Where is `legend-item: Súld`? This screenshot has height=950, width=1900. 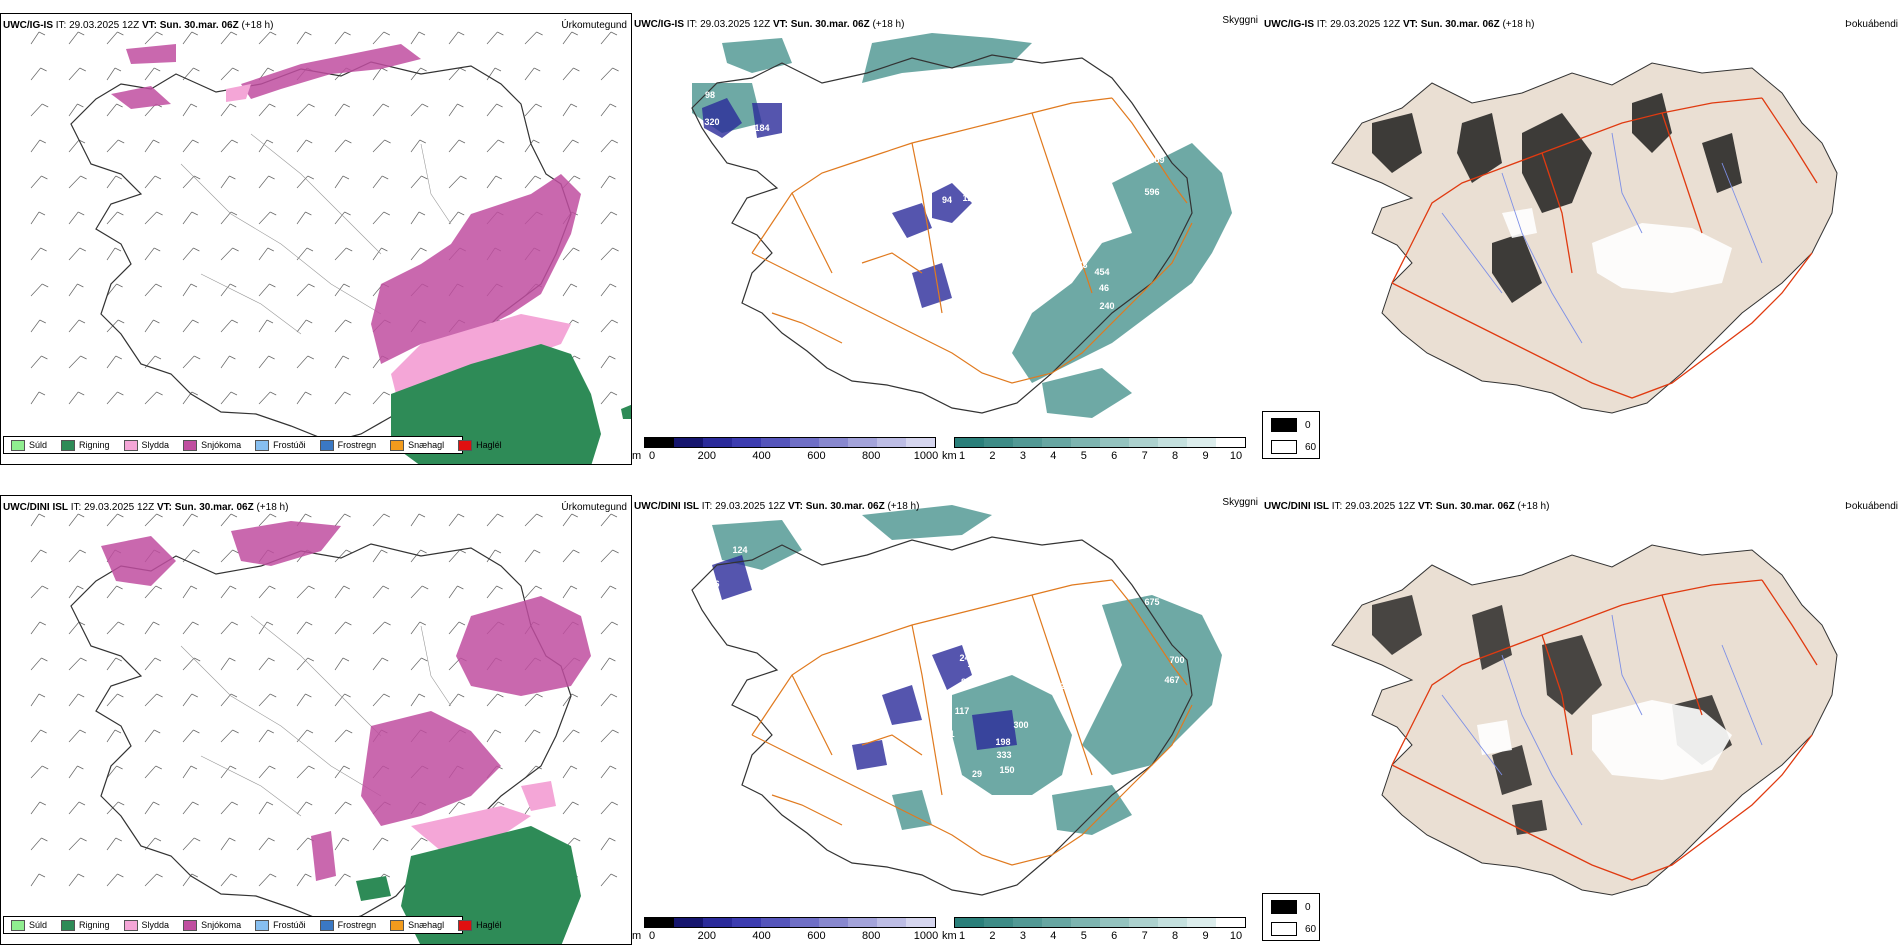
legend-item: Súld is located at coordinates (29, 925).